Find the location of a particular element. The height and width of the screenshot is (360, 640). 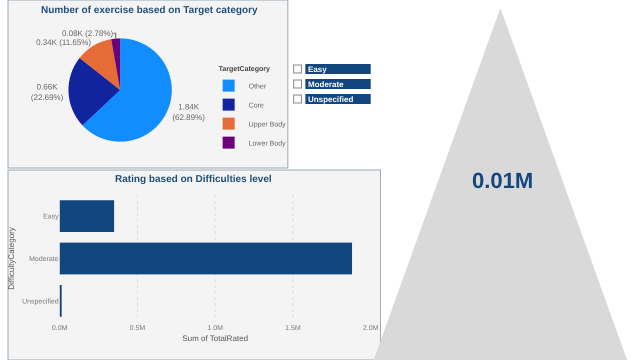

data-label: 0.08K (2.78%) is located at coordinates (88, 33).